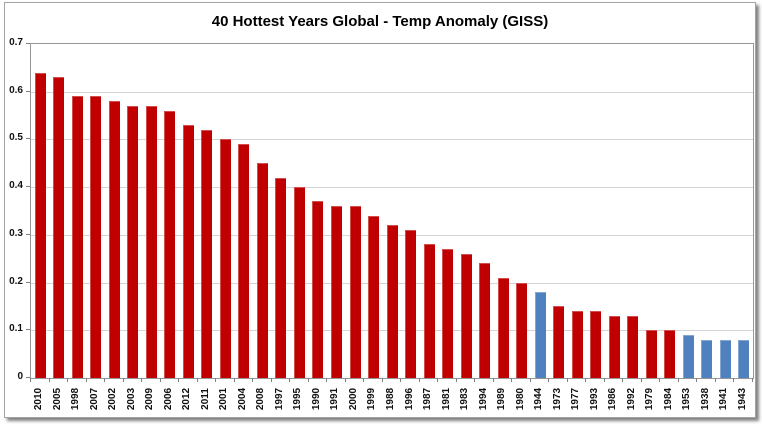  I want to click on bar-1941, so click(725, 358).